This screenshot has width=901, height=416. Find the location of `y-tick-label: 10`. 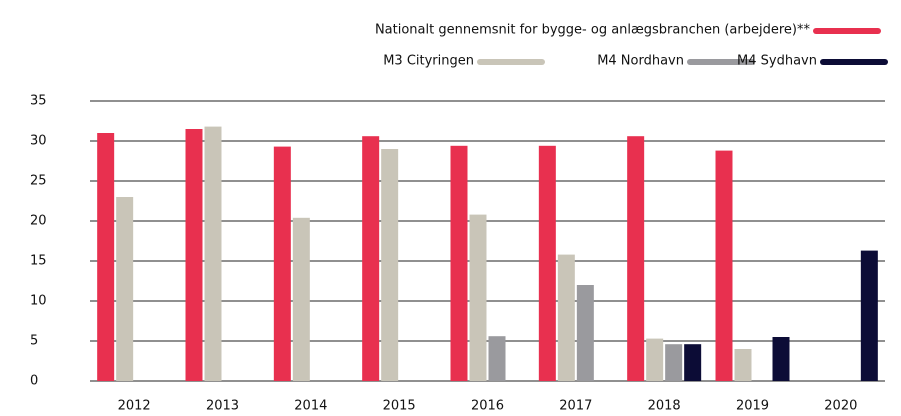

y-tick-label: 10 is located at coordinates (38, 301).